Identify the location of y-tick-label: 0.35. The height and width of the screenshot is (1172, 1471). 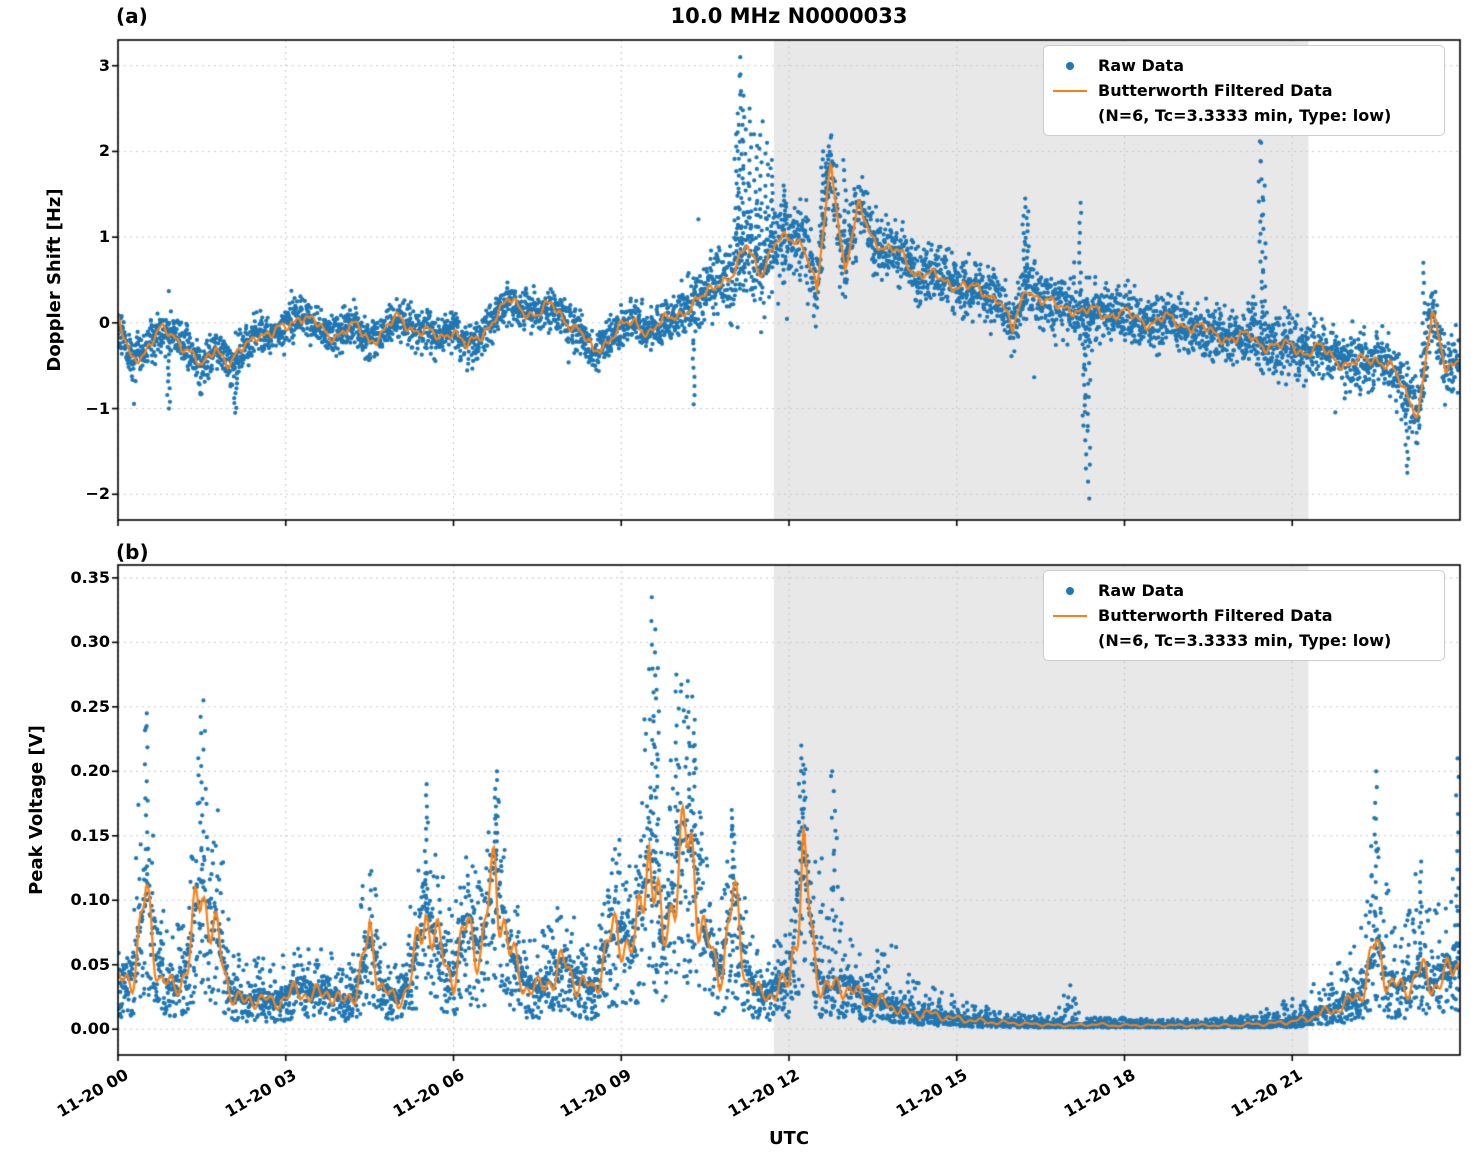
(90, 577).